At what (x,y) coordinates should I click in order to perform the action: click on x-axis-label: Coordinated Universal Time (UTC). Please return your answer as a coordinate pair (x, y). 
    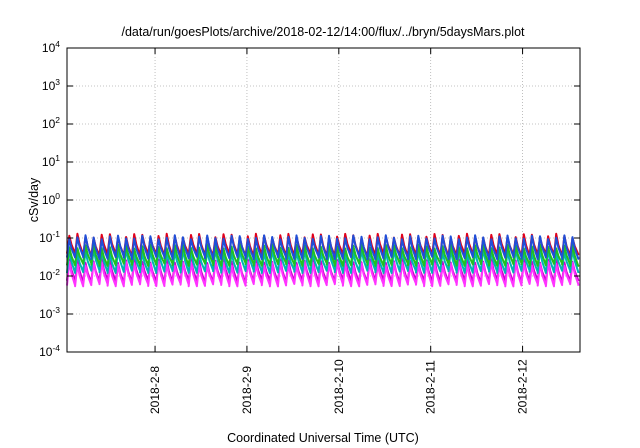
    Looking at the image, I should click on (323, 438).